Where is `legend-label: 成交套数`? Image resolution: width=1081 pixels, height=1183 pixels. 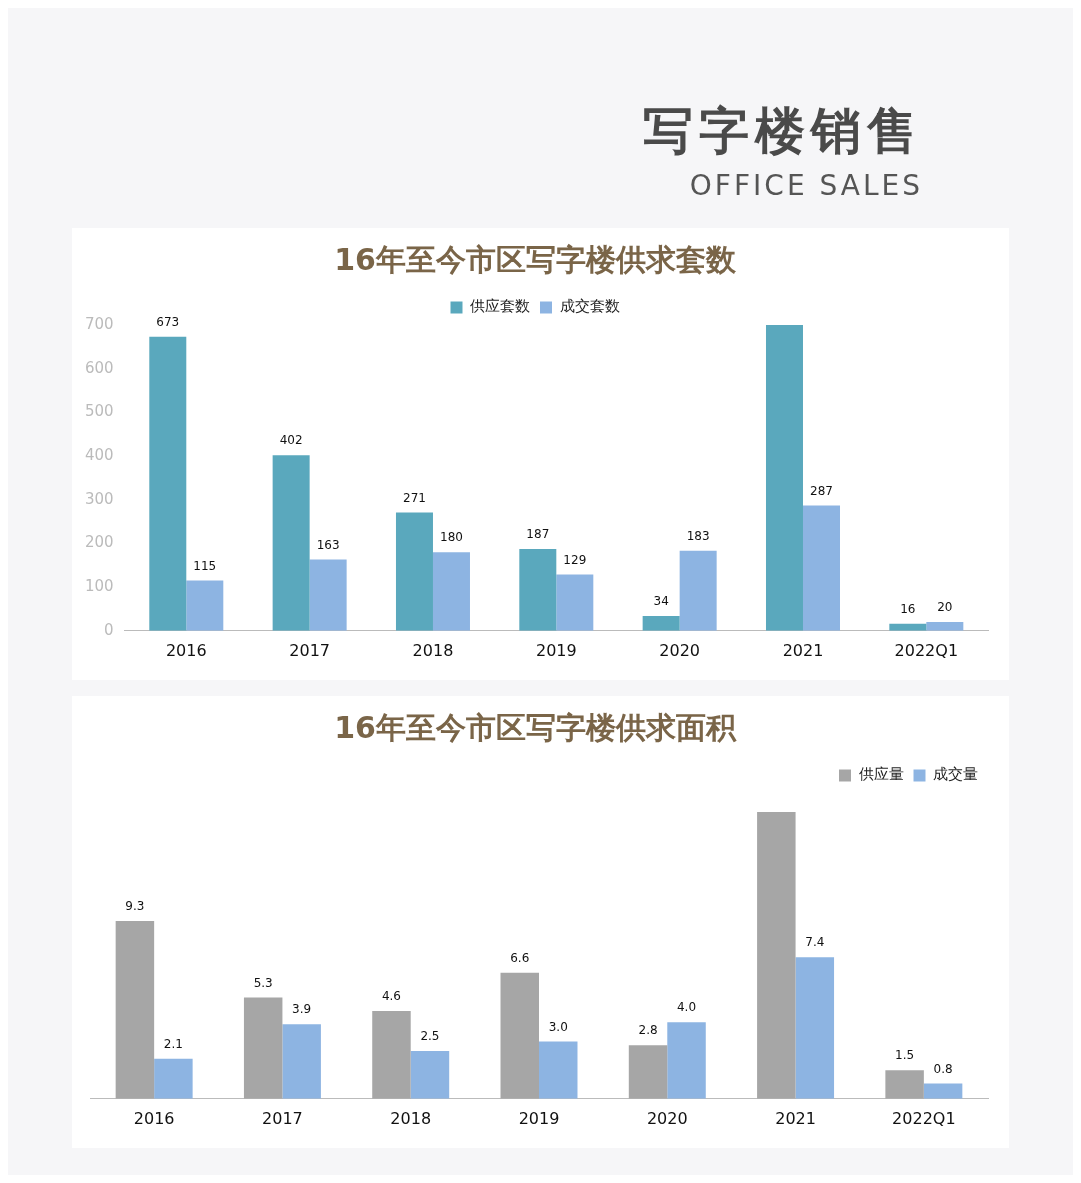 legend-label: 成交套数 is located at coordinates (589, 306).